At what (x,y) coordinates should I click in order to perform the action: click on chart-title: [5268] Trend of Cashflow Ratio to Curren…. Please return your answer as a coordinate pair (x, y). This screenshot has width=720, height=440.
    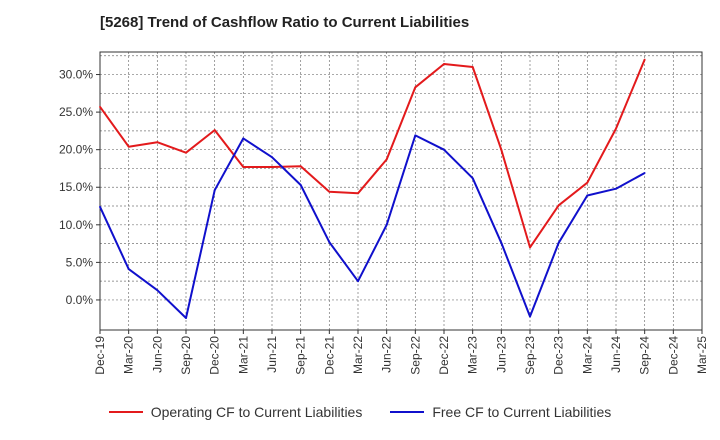
    Looking at the image, I should click on (285, 22).